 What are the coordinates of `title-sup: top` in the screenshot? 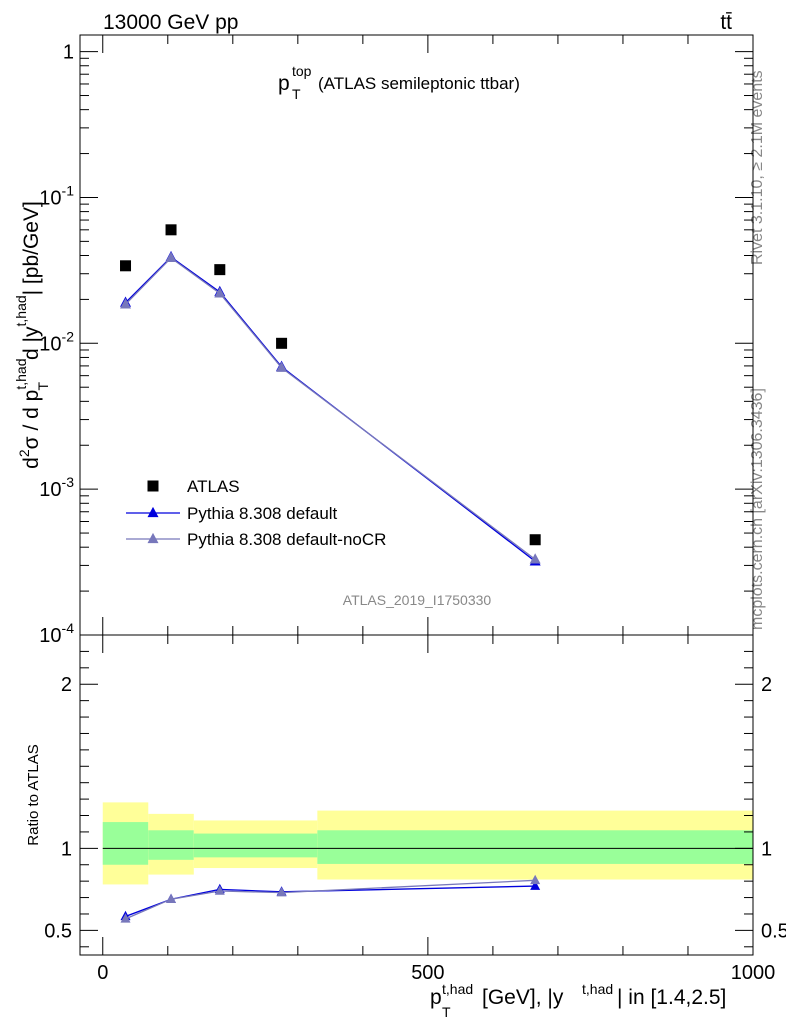 It's located at (302, 71).